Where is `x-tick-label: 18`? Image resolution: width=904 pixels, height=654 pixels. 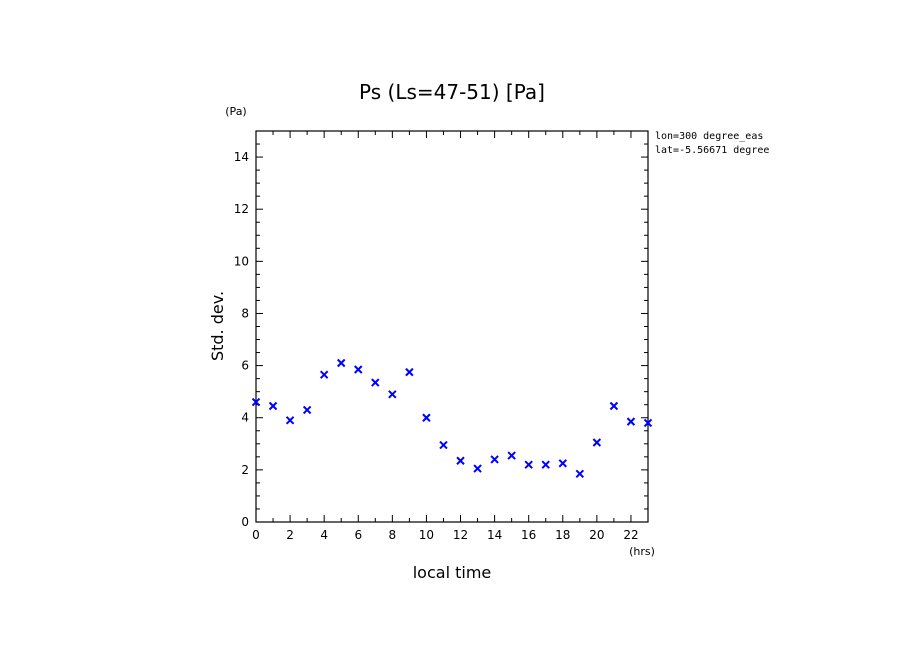 x-tick-label: 18 is located at coordinates (562, 535).